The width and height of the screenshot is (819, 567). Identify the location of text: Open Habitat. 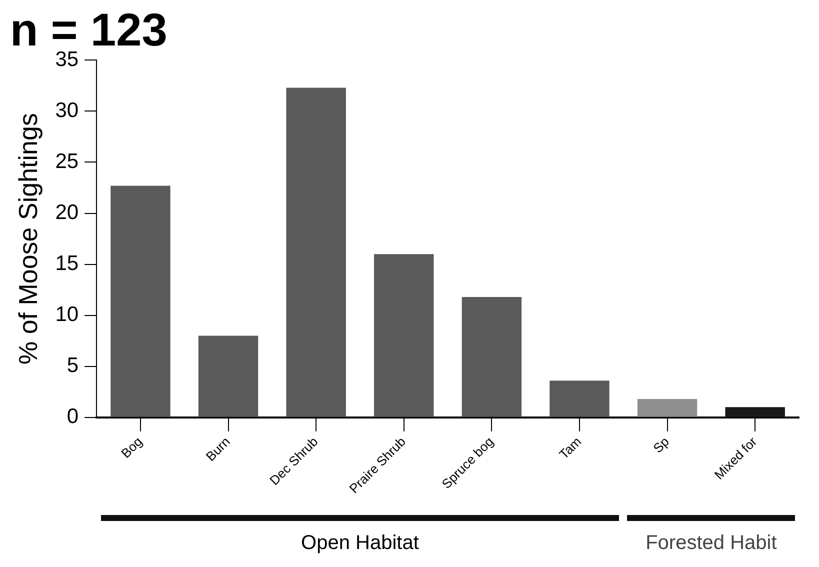
(360, 543).